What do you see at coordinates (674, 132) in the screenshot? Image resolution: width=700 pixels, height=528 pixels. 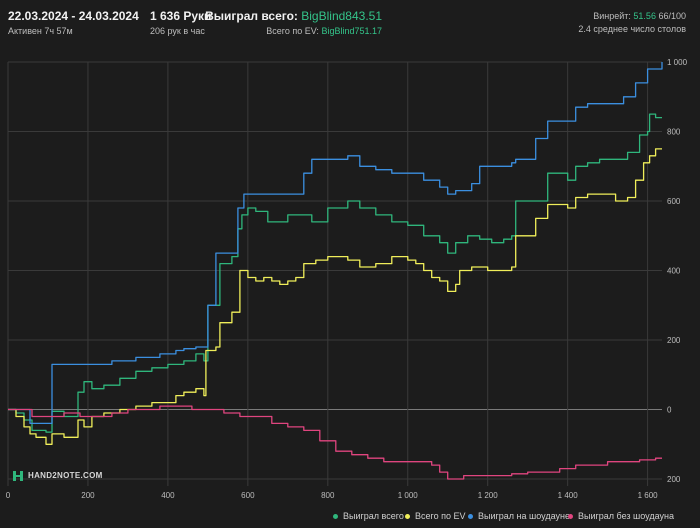 I see `y-tick-label: 800` at bounding box center [674, 132].